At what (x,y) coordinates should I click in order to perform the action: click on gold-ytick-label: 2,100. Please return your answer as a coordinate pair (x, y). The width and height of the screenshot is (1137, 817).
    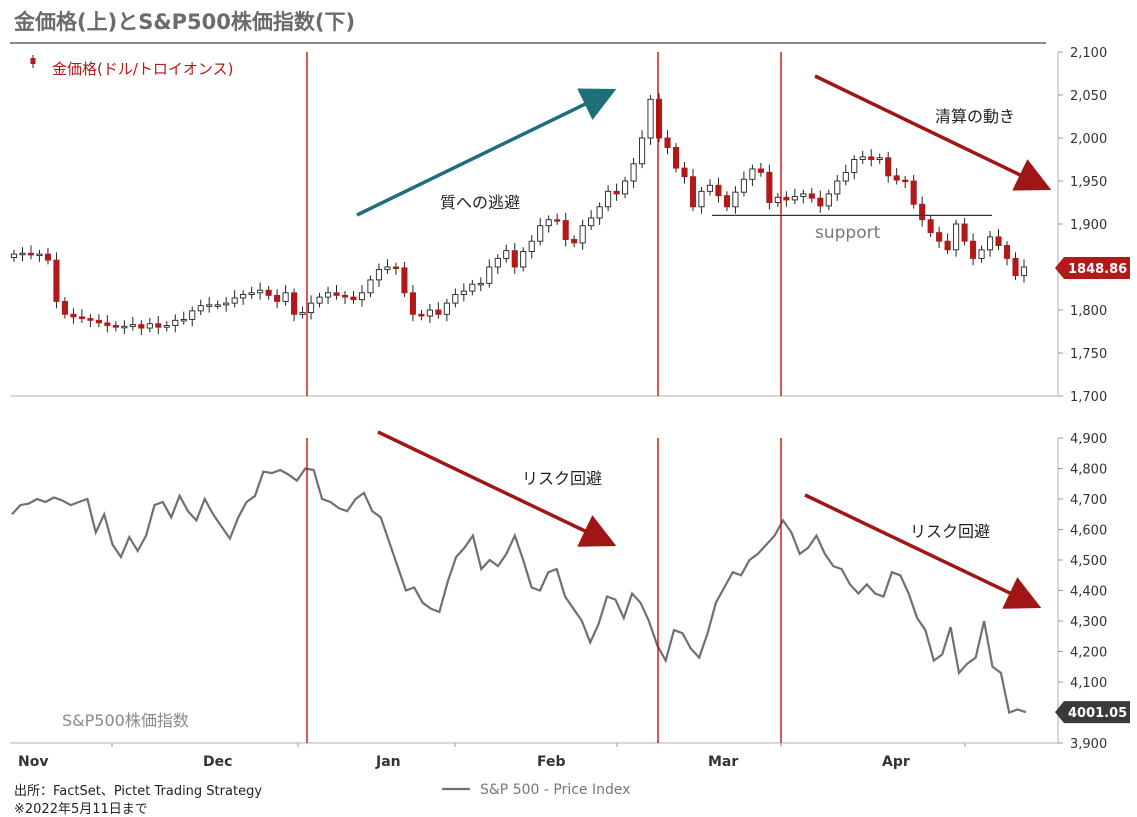
    Looking at the image, I should click on (1088, 53).